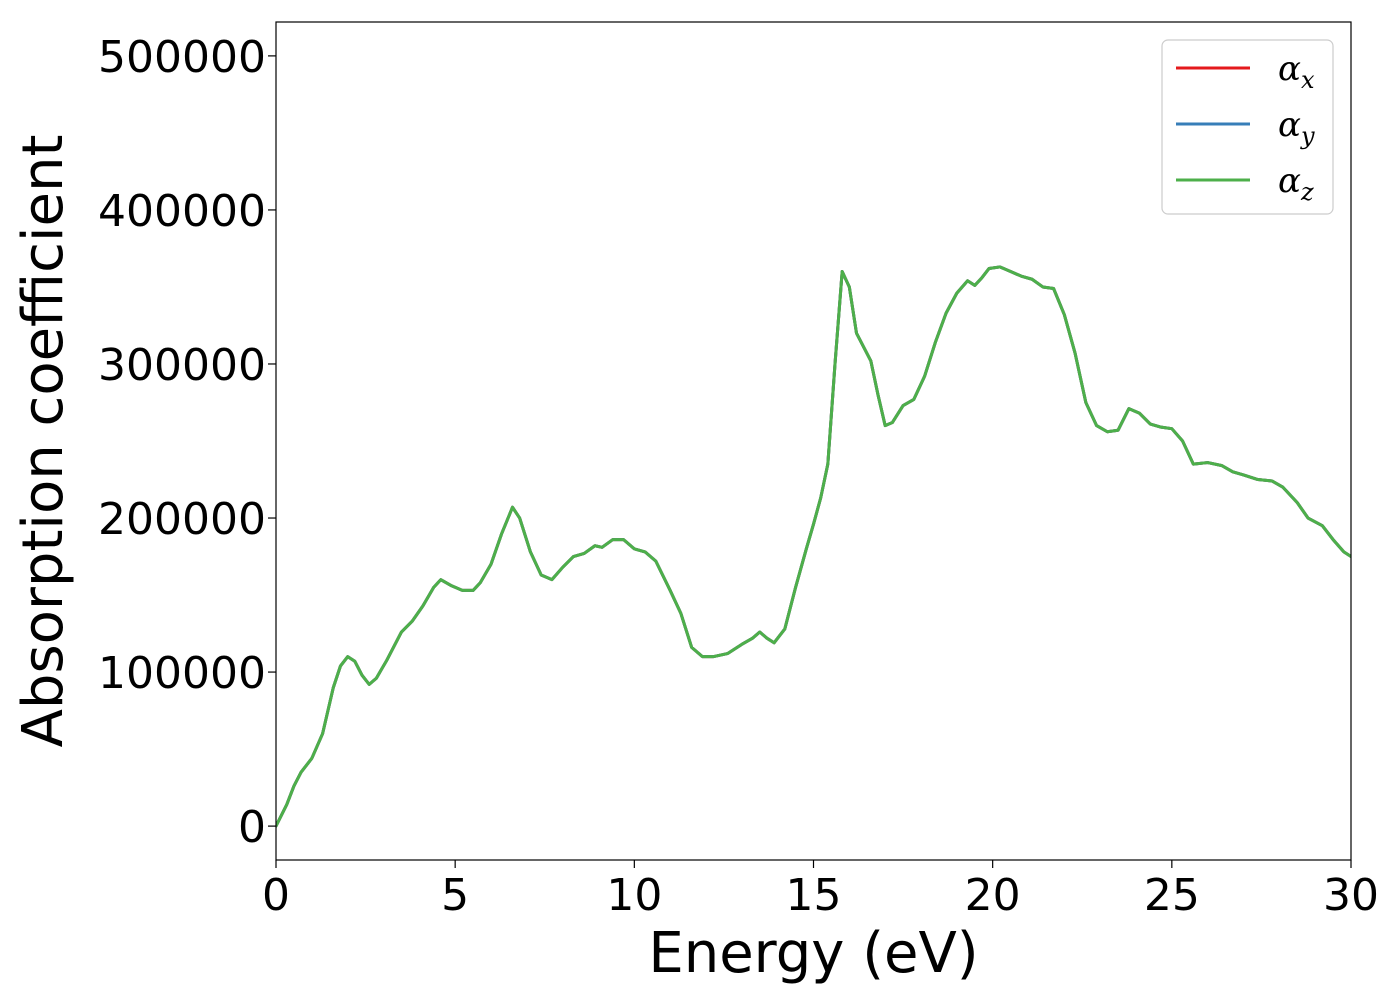 The height and width of the screenshot is (1005, 1400). I want to click on x-tick-label: 0, so click(276, 895).